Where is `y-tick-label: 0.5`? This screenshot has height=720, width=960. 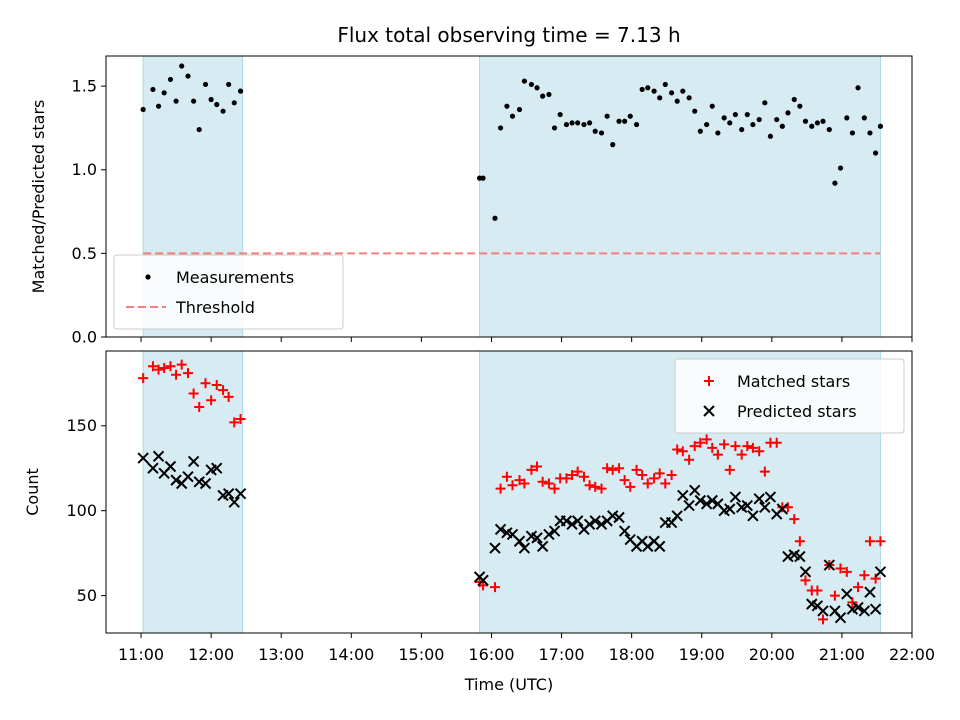 y-tick-label: 0.5 is located at coordinates (84, 253).